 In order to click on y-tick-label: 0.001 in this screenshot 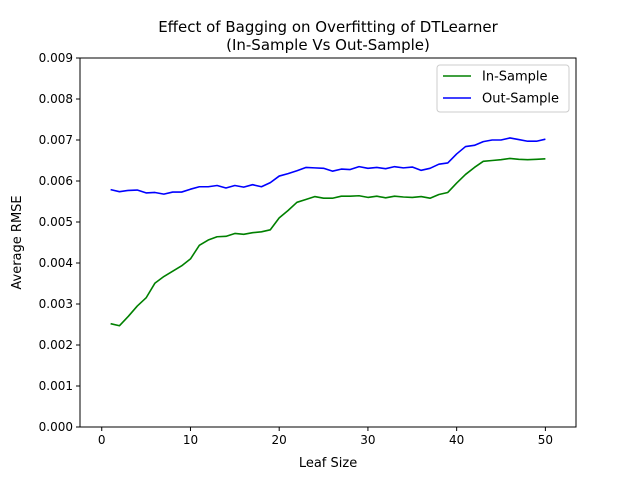, I will do `click(56, 386)`.